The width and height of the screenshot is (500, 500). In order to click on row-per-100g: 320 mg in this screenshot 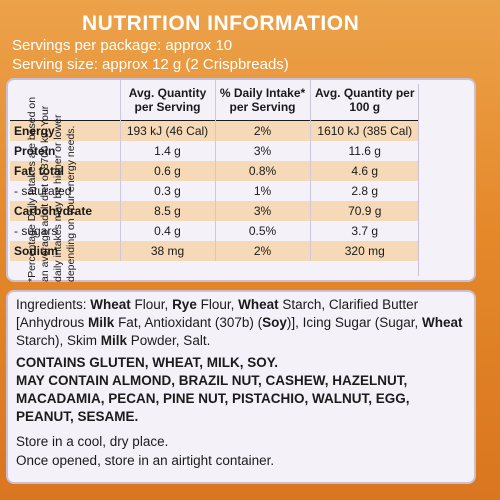, I will do `click(364, 251)`.